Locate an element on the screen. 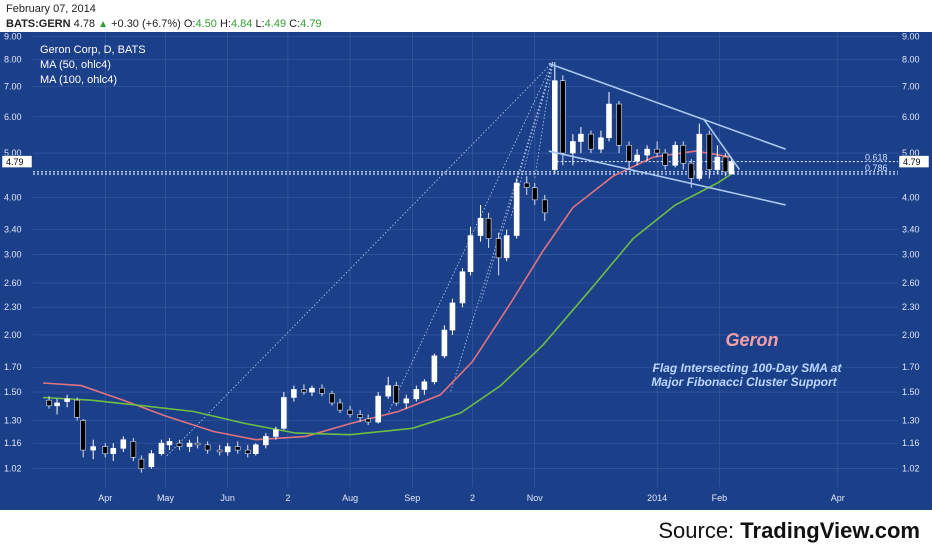  trendlines is located at coordinates (667, 134).